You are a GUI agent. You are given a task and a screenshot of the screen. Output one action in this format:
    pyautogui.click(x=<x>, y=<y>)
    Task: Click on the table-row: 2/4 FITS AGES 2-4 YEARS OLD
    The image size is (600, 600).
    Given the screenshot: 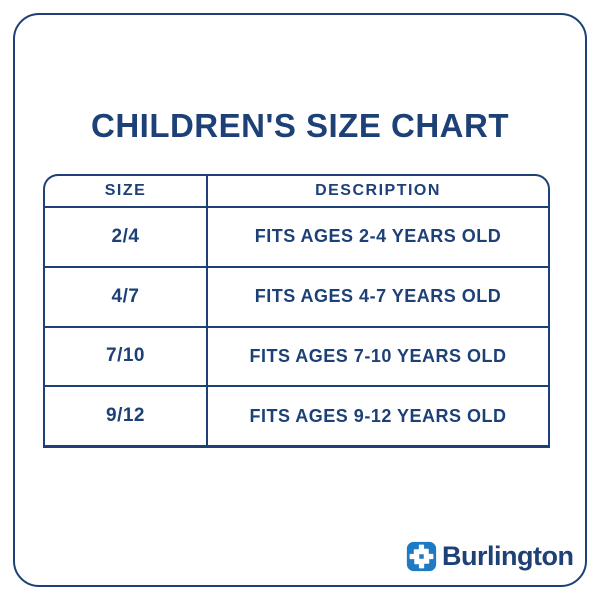 What is the action you would take?
    pyautogui.click(x=296, y=236)
    